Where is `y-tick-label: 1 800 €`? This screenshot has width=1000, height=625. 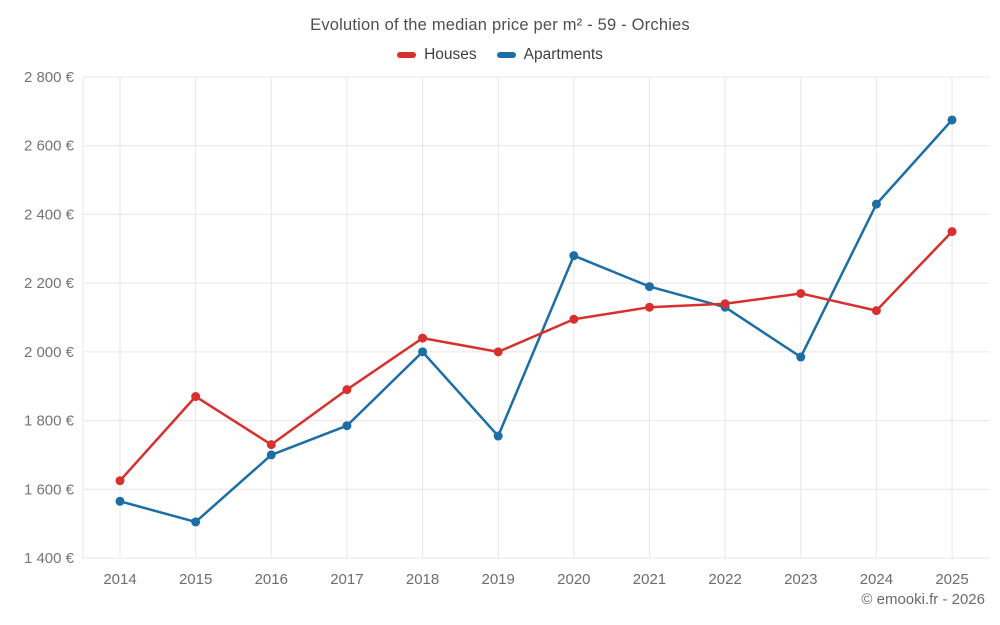 y-tick-label: 1 800 € is located at coordinates (49, 421).